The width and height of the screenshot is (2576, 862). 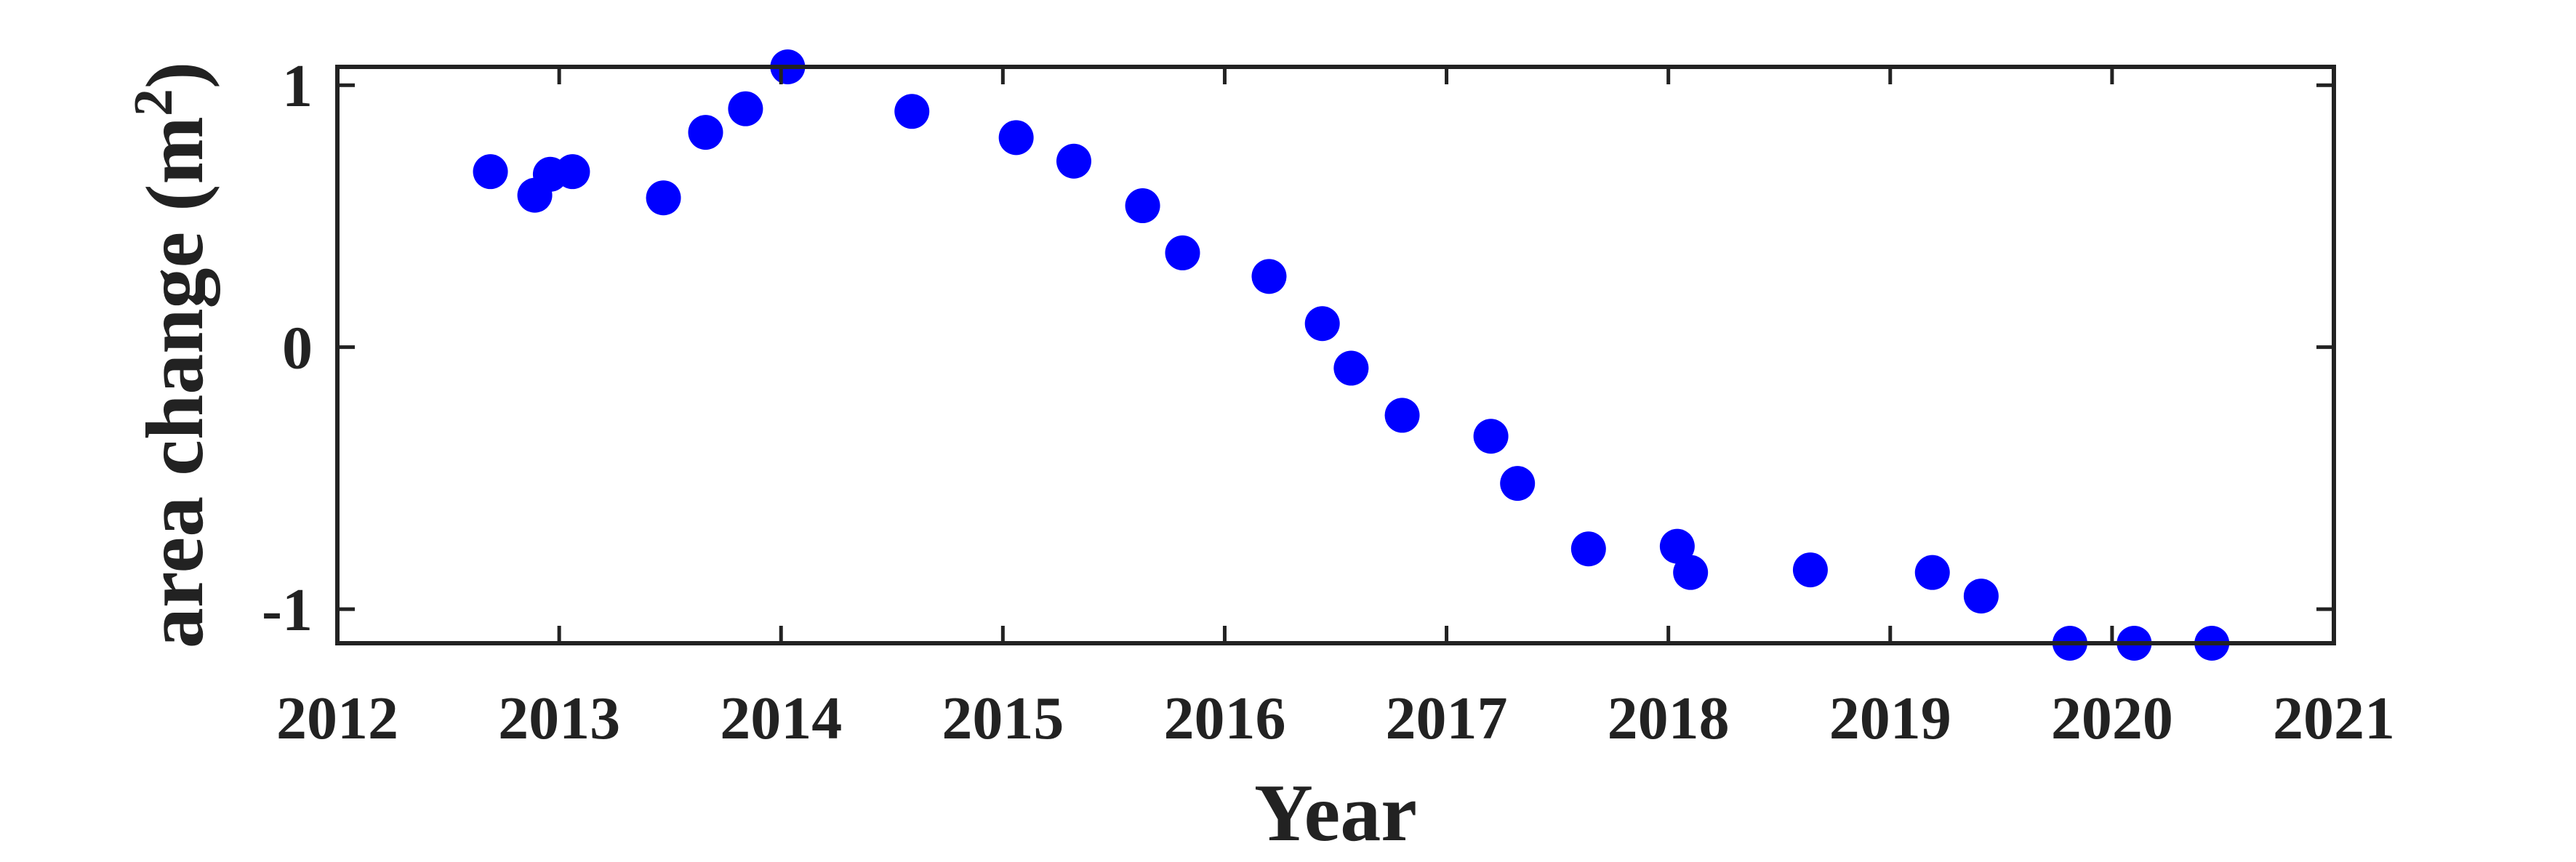 I want to click on y-axis-title-suffix: ), so click(x=175, y=75).